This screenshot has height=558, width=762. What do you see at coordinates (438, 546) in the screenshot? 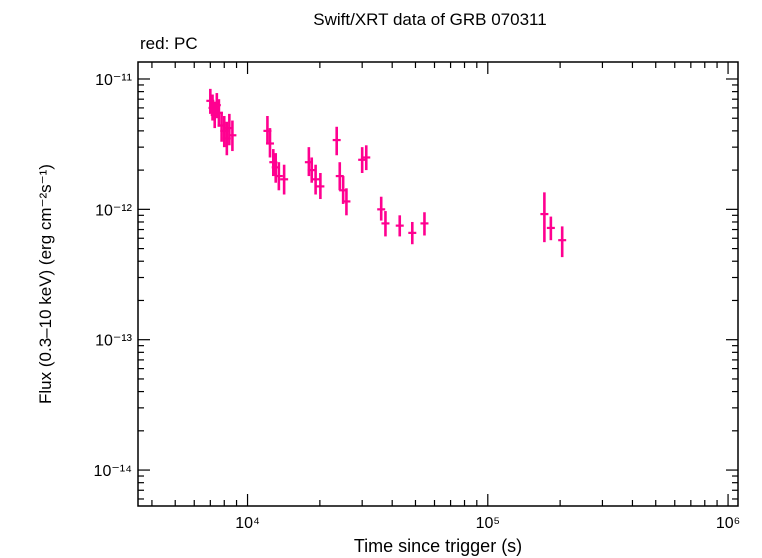
I see `x-axis-label: Time since trigger (s)` at bounding box center [438, 546].